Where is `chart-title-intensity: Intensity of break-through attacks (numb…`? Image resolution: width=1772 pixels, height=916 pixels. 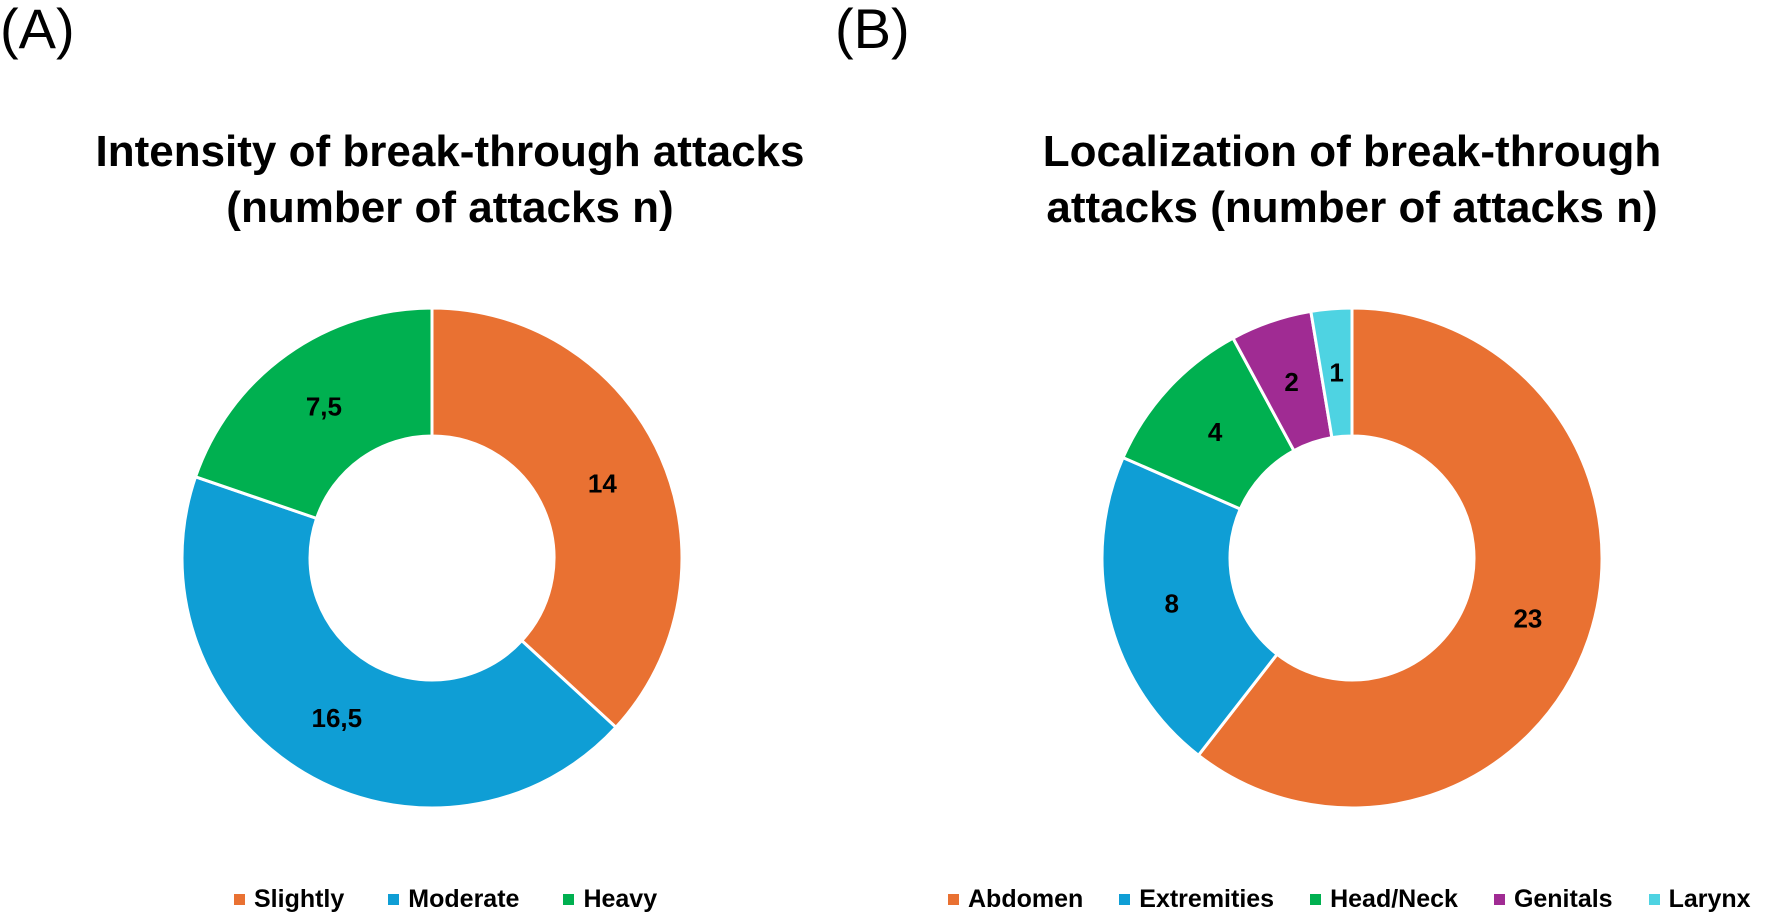
chart-title-intensity: Intensity of break-through attacks (numb… is located at coordinates (450, 180).